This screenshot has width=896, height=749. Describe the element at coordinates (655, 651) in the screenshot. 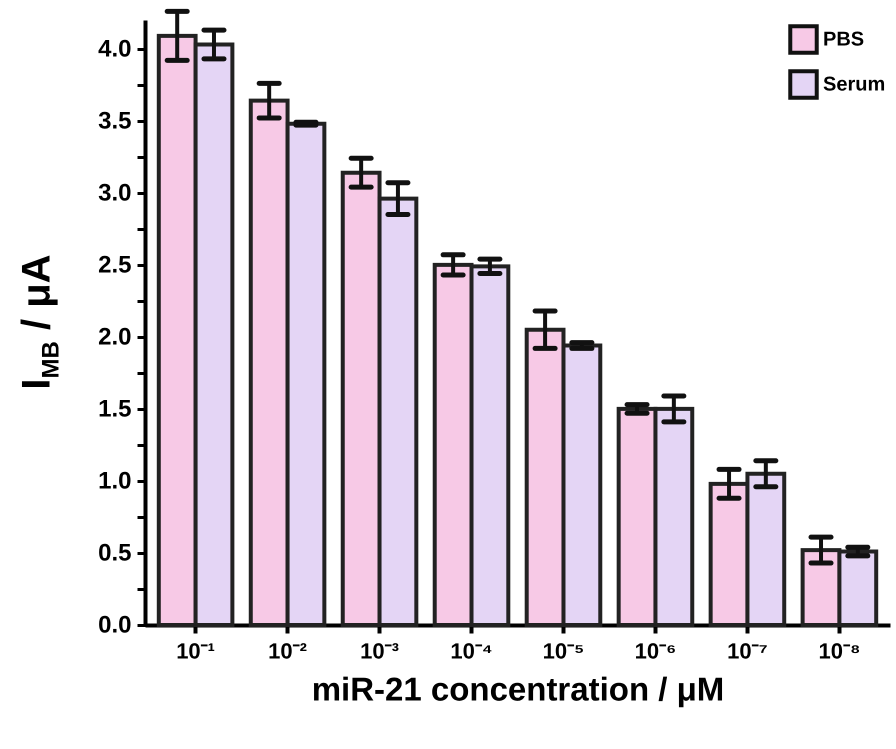

I see `x-tick-label: 10⁻⁶` at that location.